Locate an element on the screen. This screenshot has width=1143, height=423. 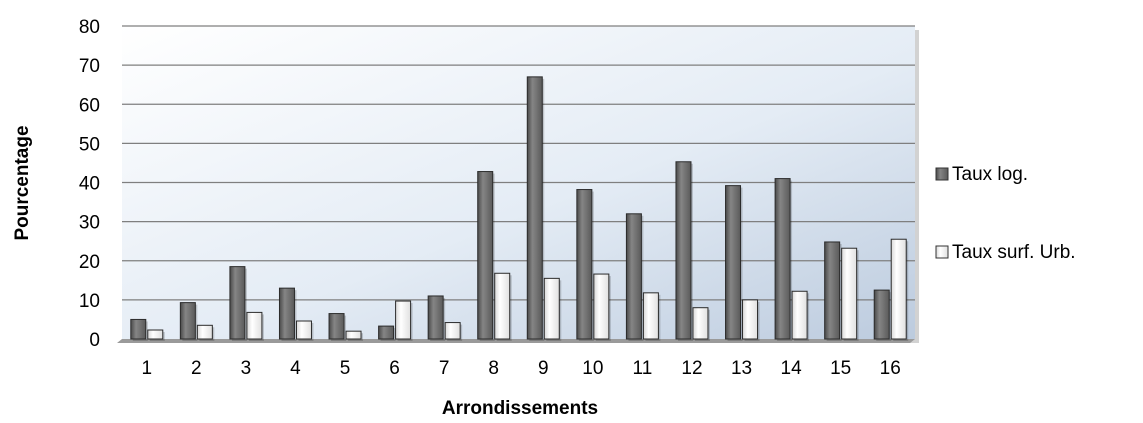
y-tick-label: 0 is located at coordinates (94, 340).